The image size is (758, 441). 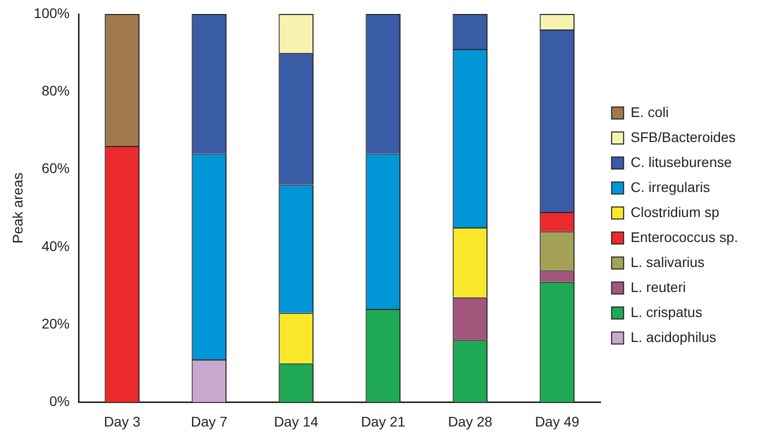 I want to click on legend-label: E. coli, so click(x=649, y=112).